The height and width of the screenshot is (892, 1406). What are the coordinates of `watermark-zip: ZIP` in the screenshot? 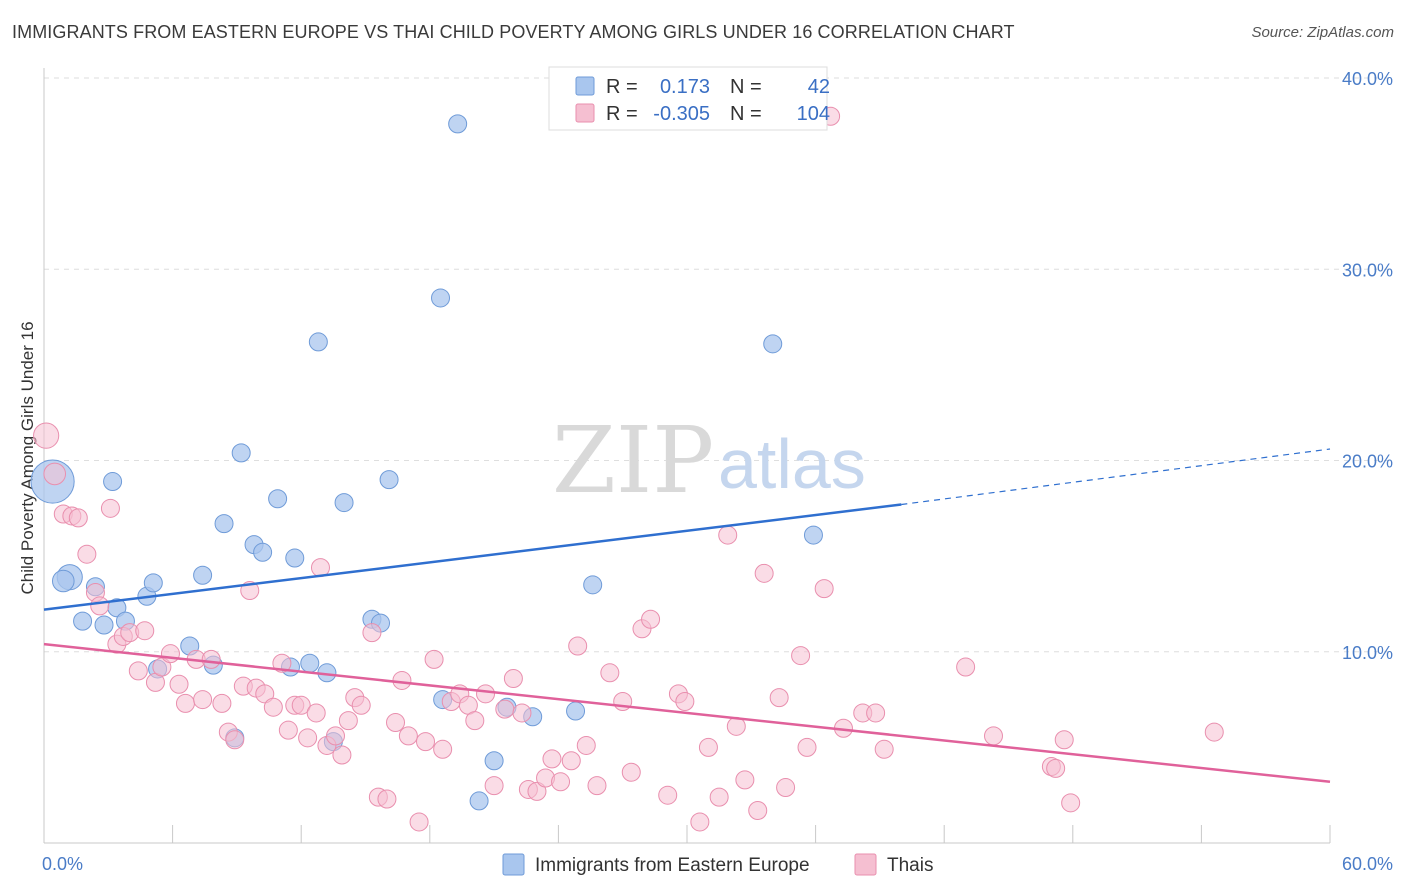 It's located at (633, 460).